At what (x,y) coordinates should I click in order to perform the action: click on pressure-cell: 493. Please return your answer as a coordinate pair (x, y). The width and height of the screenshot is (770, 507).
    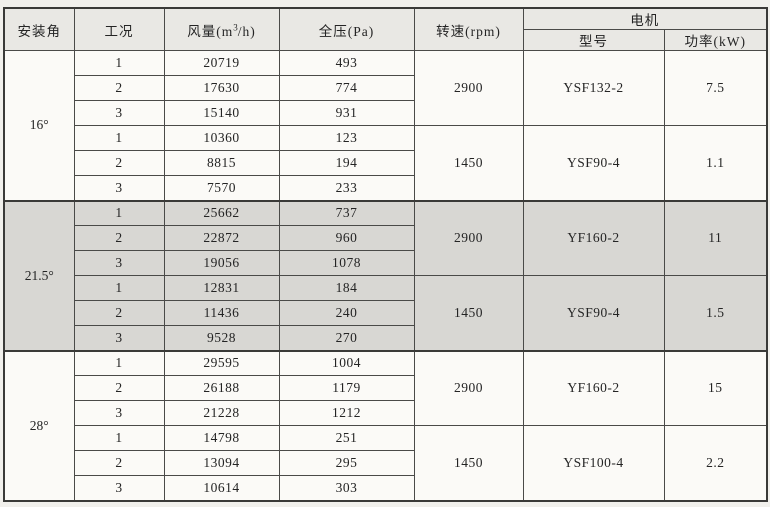
    Looking at the image, I should click on (346, 63).